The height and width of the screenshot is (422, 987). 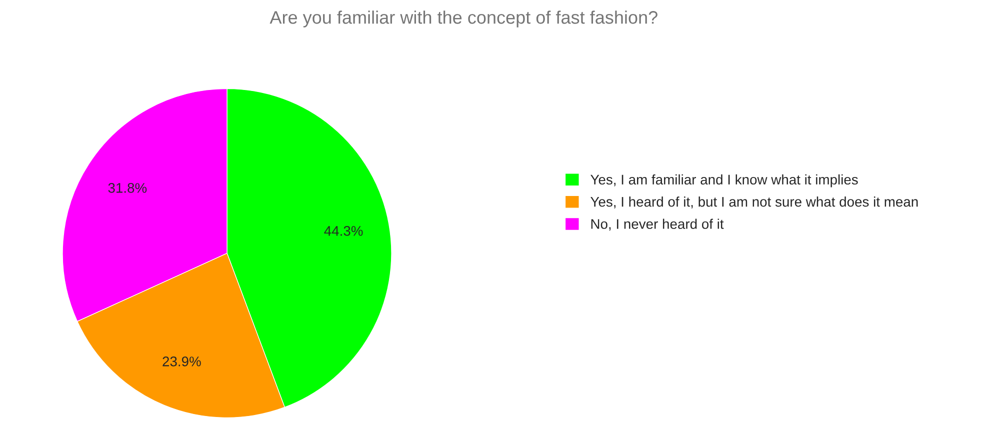 What do you see at coordinates (181, 361) in the screenshot?
I see `data-label: 23.9%` at bounding box center [181, 361].